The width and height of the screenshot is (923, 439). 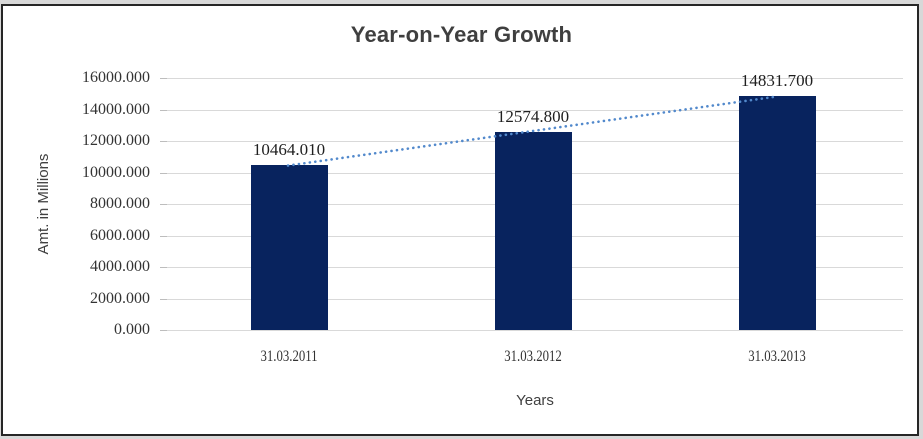 I want to click on chart-title: Year-on-Year Growth, so click(x=461, y=34).